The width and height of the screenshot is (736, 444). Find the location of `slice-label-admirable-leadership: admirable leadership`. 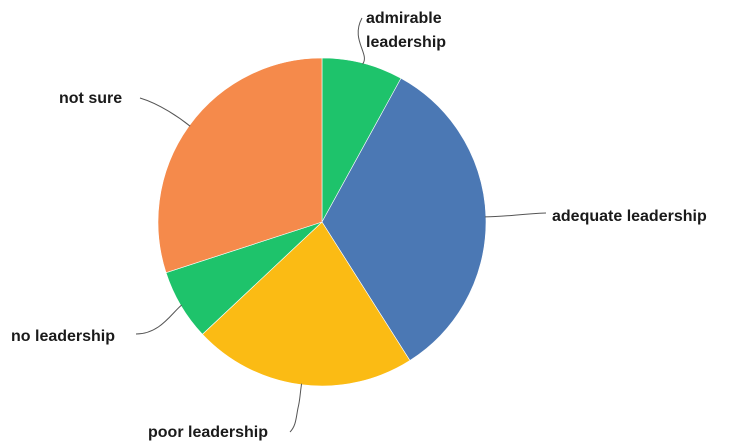

slice-label-admirable-leadership: admirable leadership is located at coordinates (406, 30).